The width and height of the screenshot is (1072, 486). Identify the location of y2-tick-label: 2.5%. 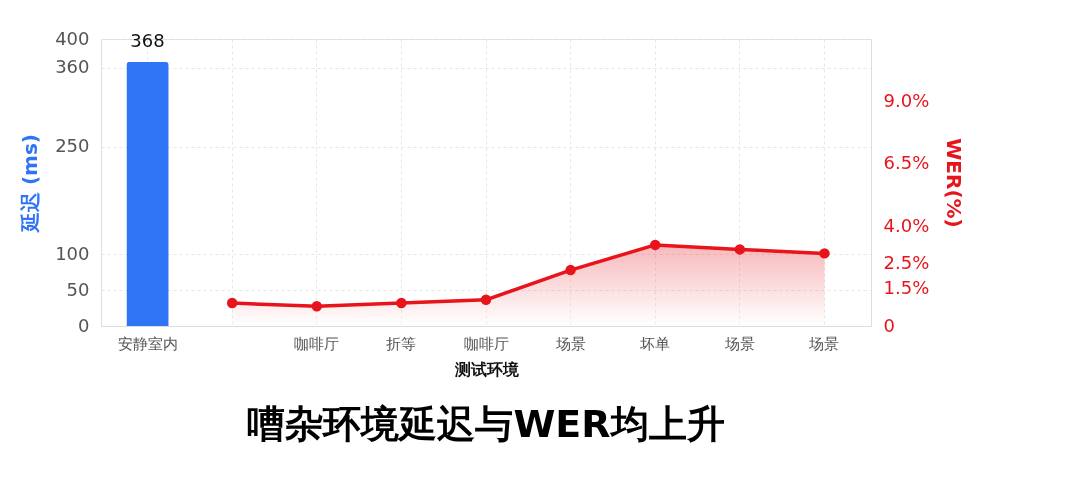
(906, 263).